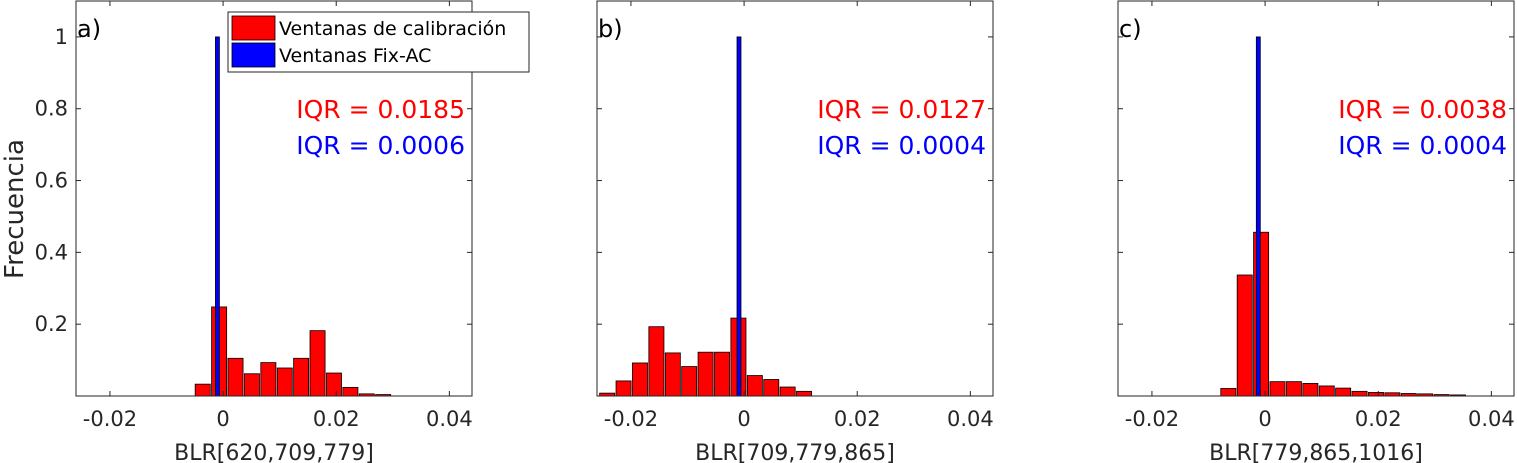 The image size is (1517, 463). Describe the element at coordinates (392, 29) in the screenshot. I see `legend-label: Ventanas de calibración` at that location.